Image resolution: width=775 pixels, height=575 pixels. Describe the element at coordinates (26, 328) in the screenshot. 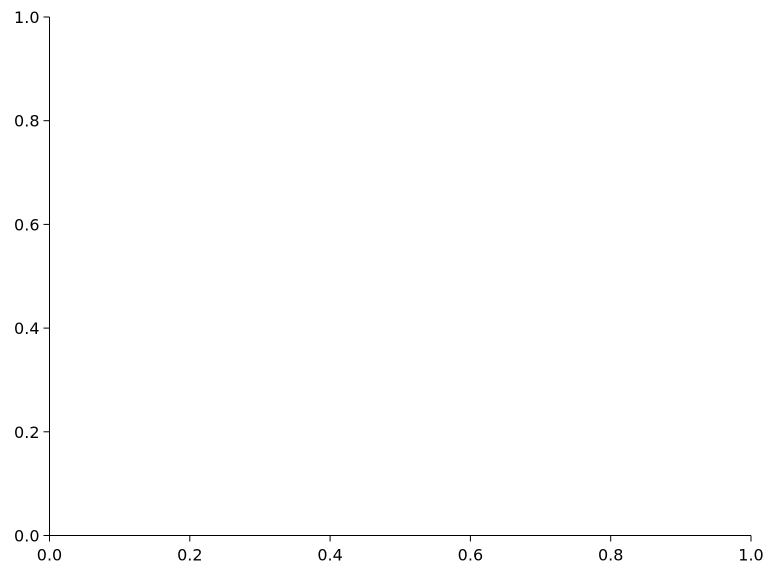

I see `y-tick-label: 0.4` at that location.